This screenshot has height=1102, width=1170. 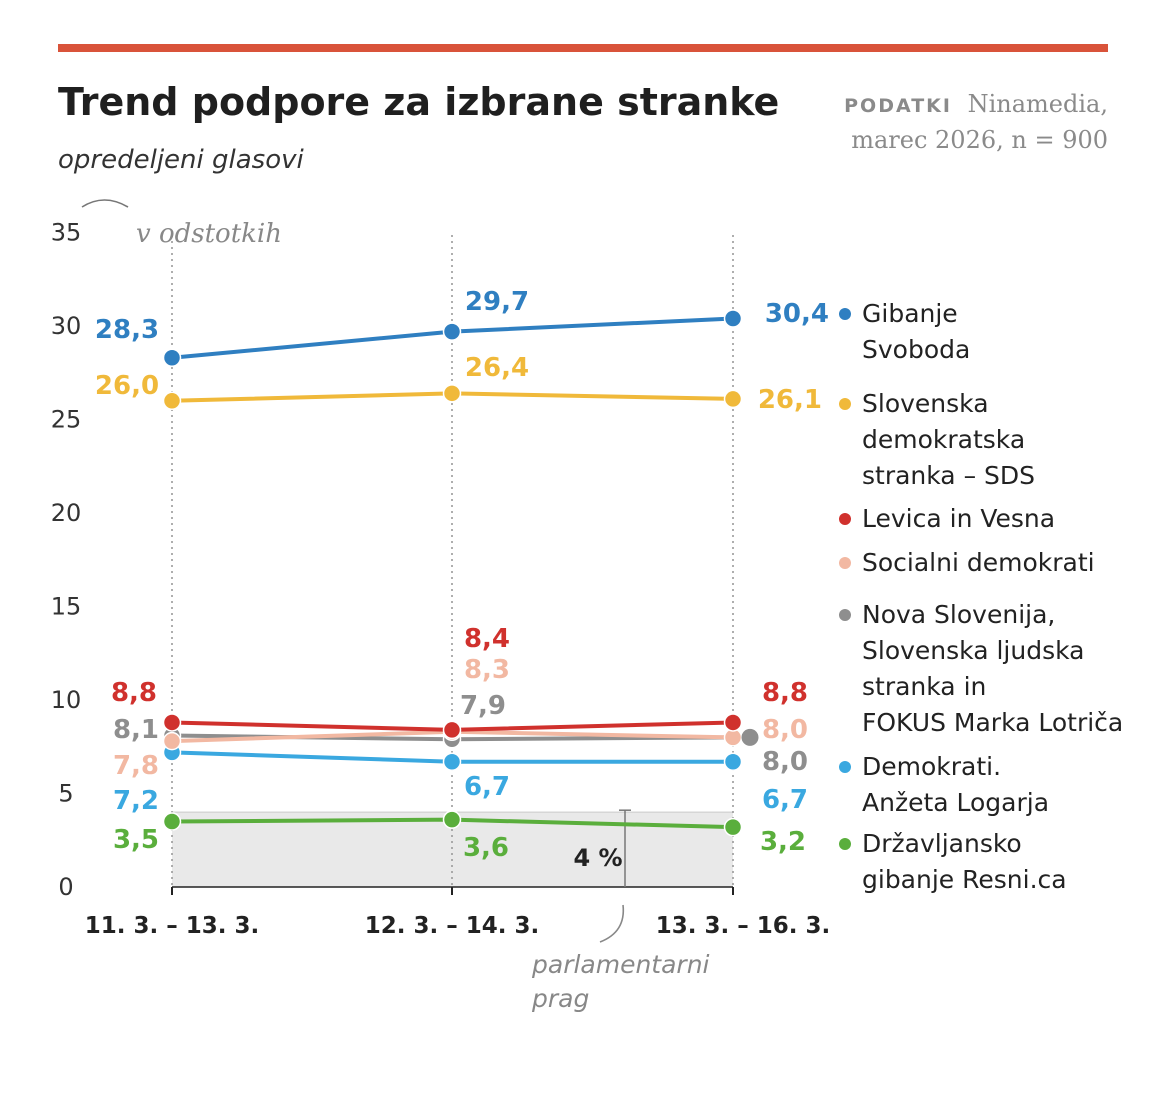 What do you see at coordinates (910, 313) in the screenshot?
I see `legend-label-gs: Gibanje` at bounding box center [910, 313].